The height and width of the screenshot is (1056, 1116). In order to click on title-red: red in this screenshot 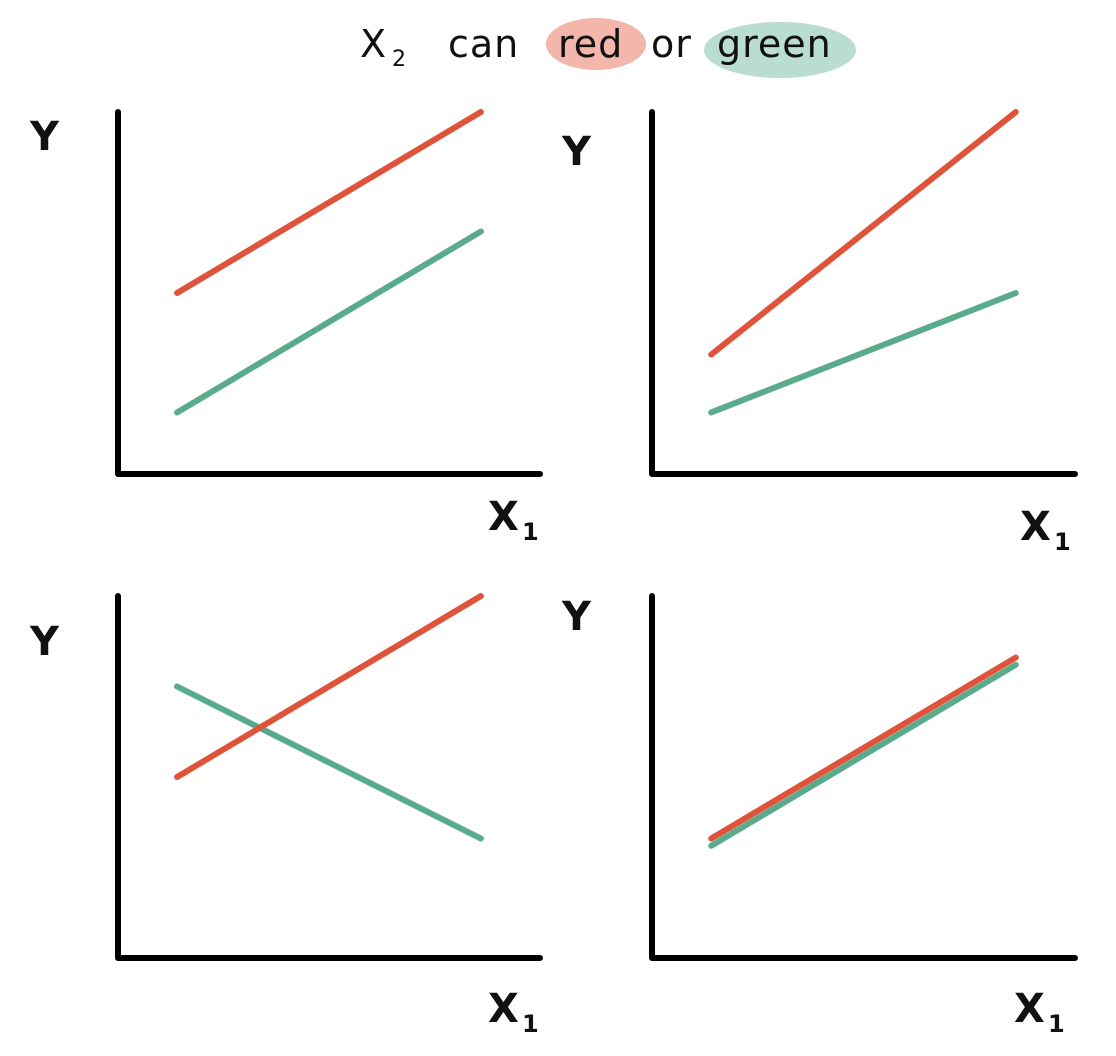, I will do `click(590, 44)`.